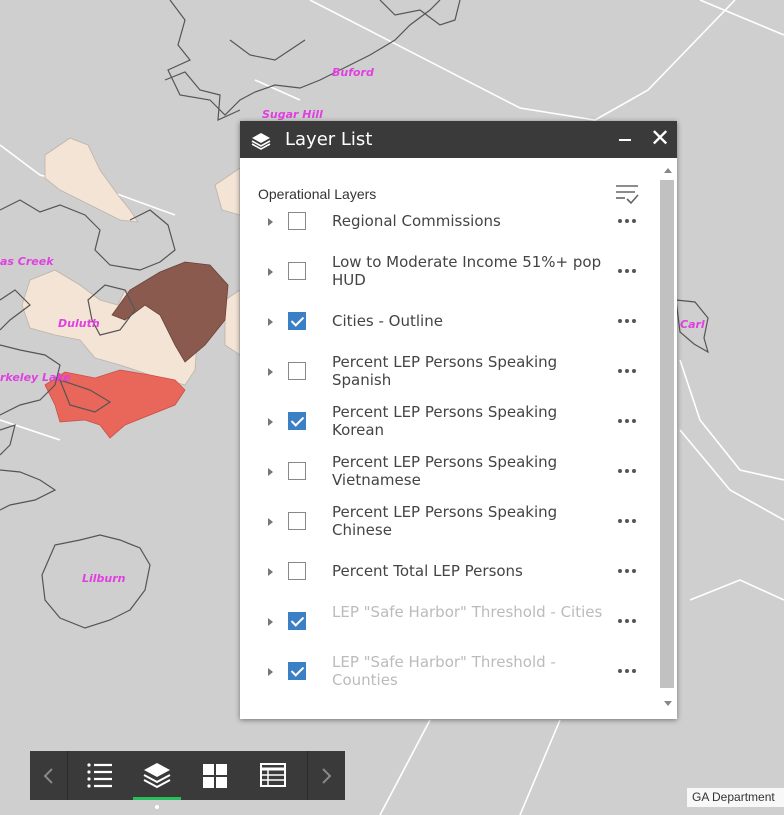 The width and height of the screenshot is (784, 815). I want to click on layer-label: Percent LEP Persons Speaking Spanish, so click(445, 371).